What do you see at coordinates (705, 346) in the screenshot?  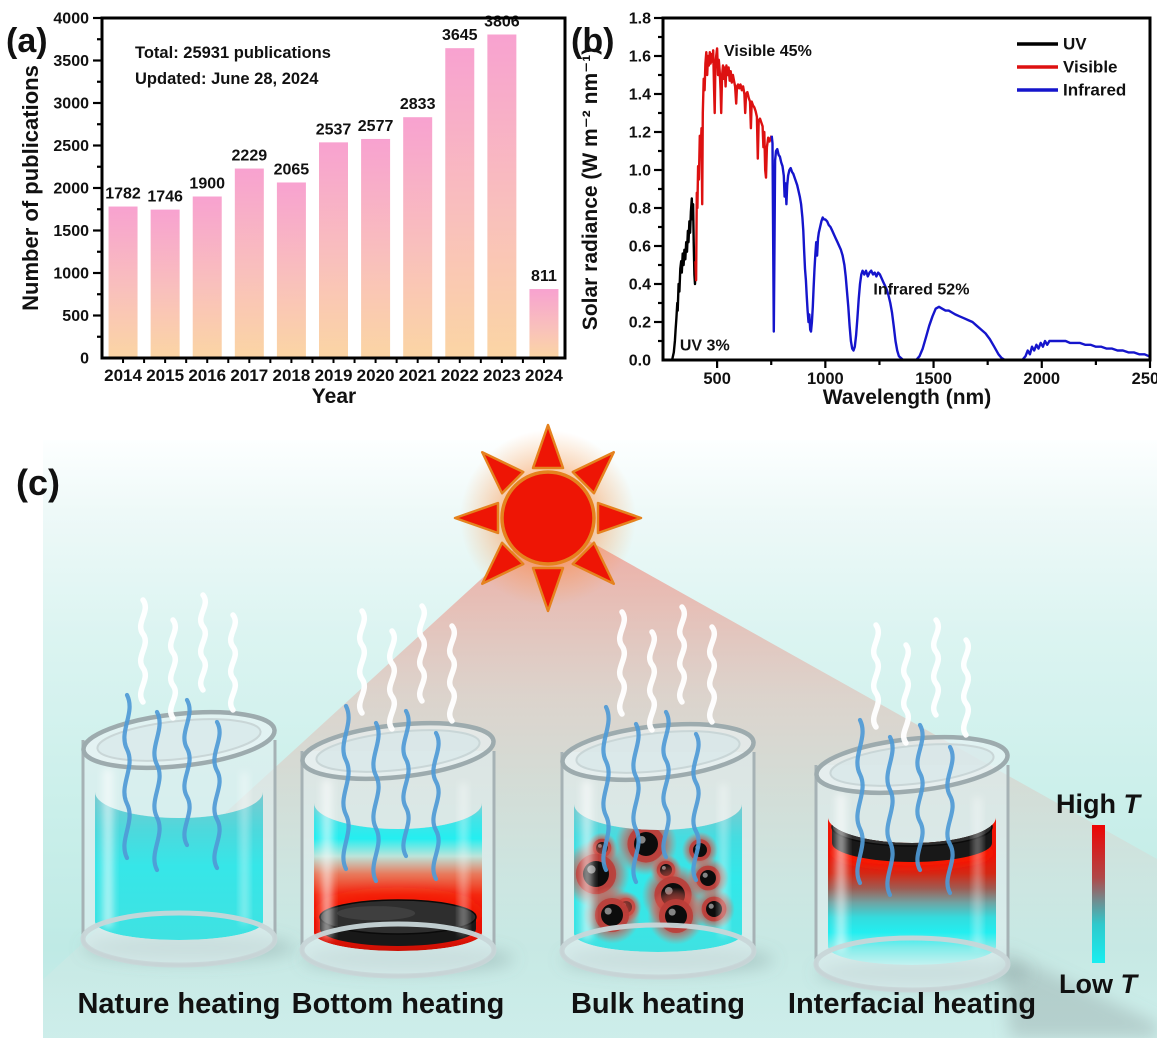 I see `spectrum-annotation: UV 3%` at bounding box center [705, 346].